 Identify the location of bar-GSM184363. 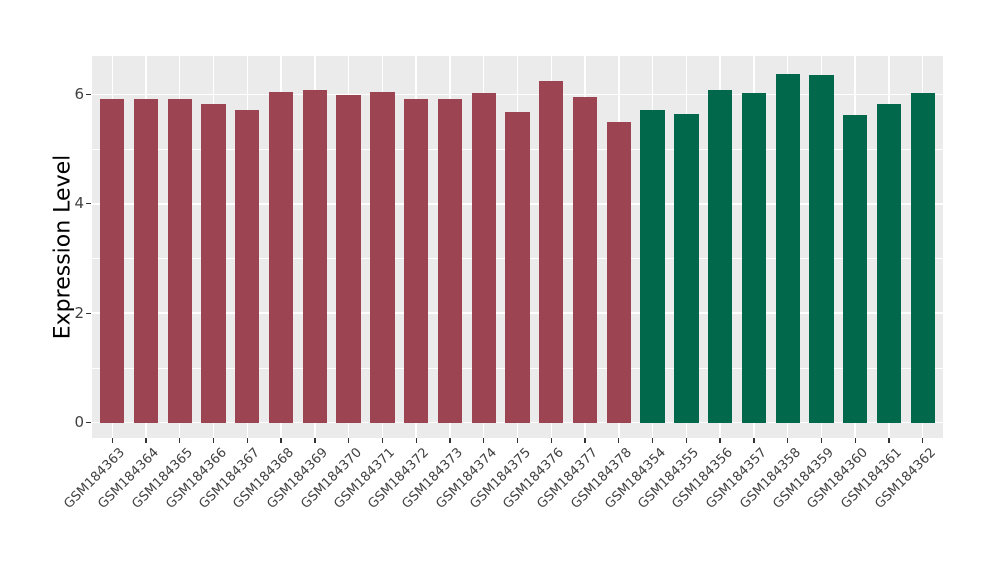
(112, 260).